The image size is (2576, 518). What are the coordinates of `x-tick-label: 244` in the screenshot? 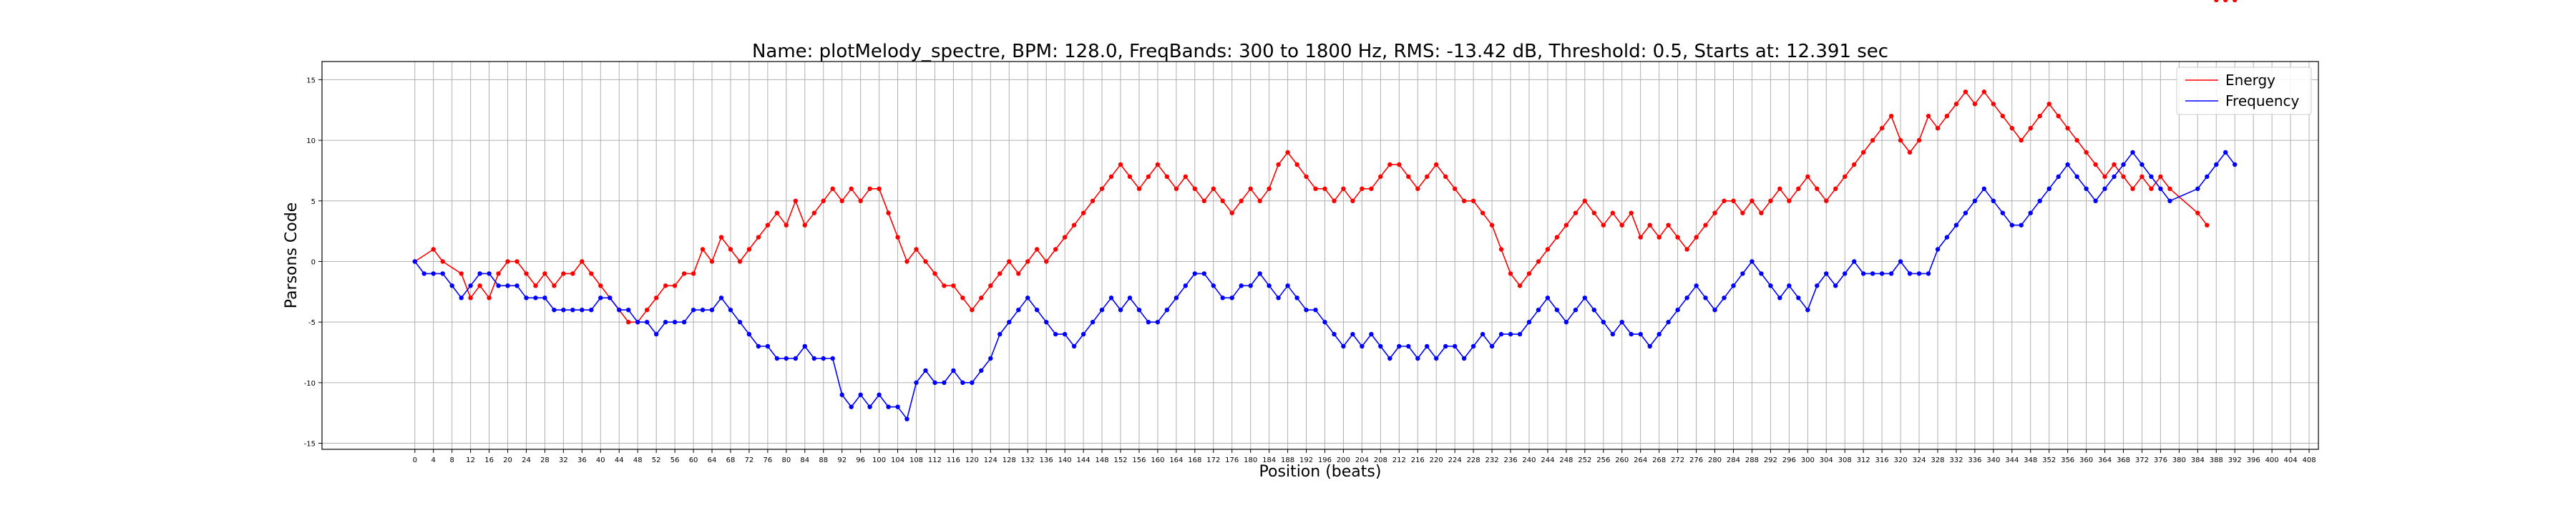 It's located at (1547, 460).